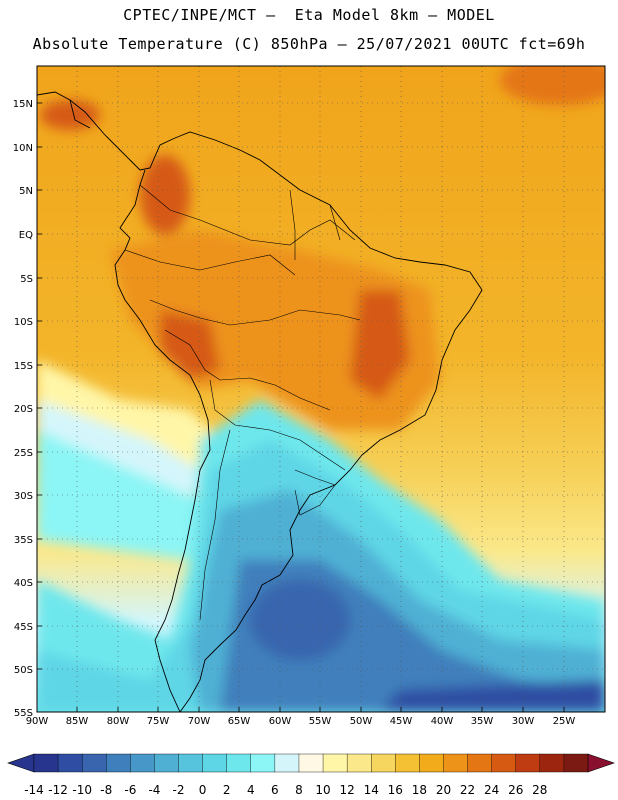 This screenshot has width=618, height=800. I want to click on lat-tick-label: 10S, so click(23, 322).